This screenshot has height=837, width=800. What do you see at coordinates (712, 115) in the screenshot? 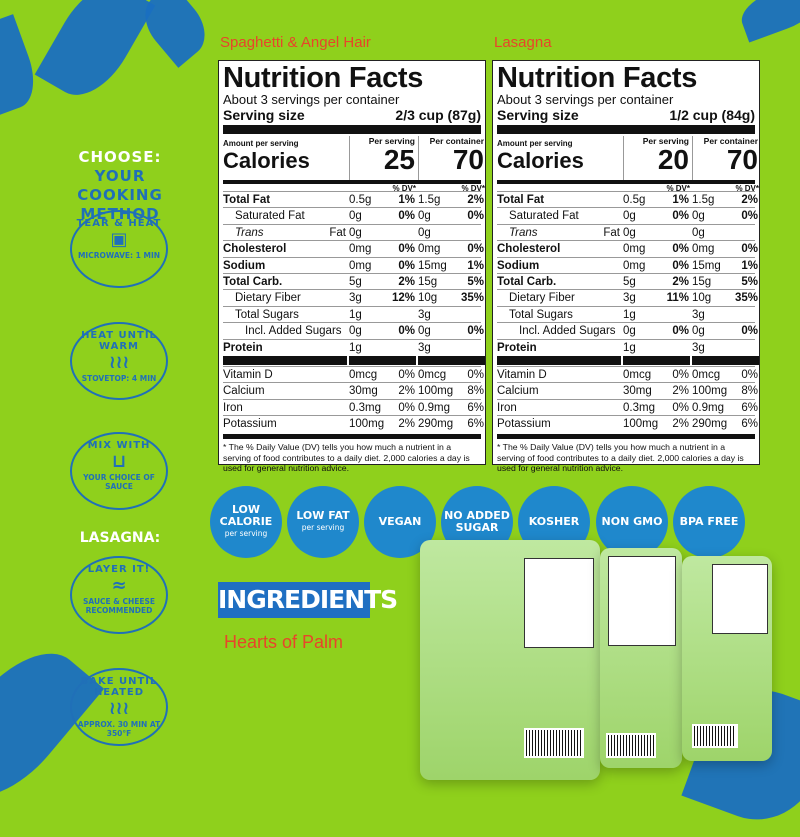
I see `serving-size-value: 1/2 cup (84g)` at bounding box center [712, 115].